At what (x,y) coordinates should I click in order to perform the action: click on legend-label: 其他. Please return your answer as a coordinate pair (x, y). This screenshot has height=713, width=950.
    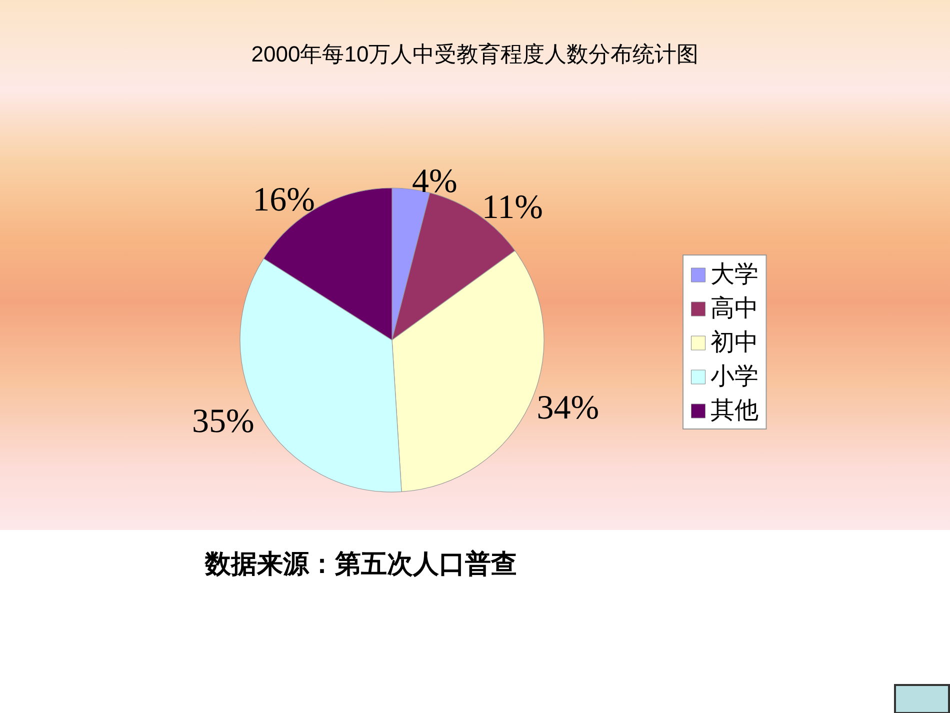
    Looking at the image, I should click on (734, 411).